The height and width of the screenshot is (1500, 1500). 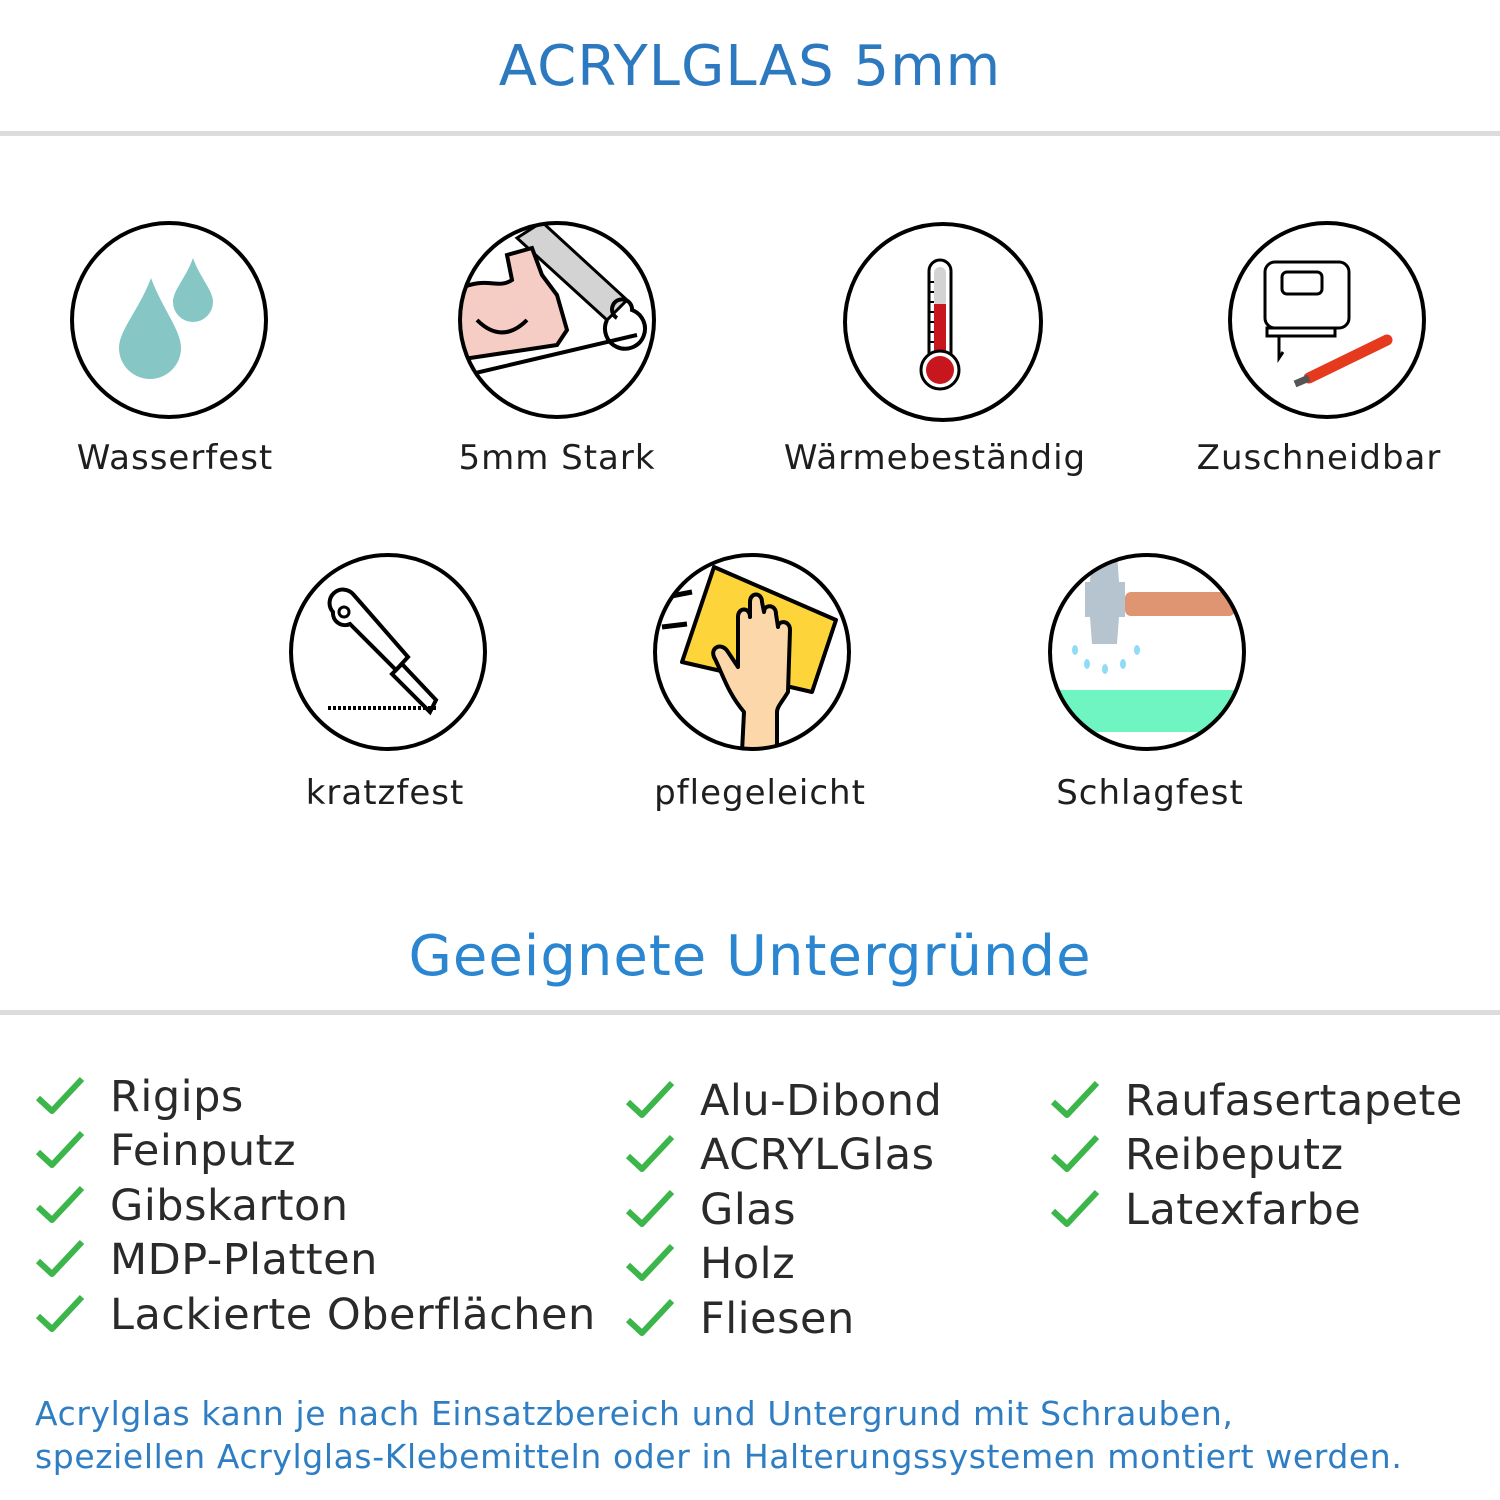 What do you see at coordinates (752, 652) in the screenshot?
I see `cleaning-hand-icon` at bounding box center [752, 652].